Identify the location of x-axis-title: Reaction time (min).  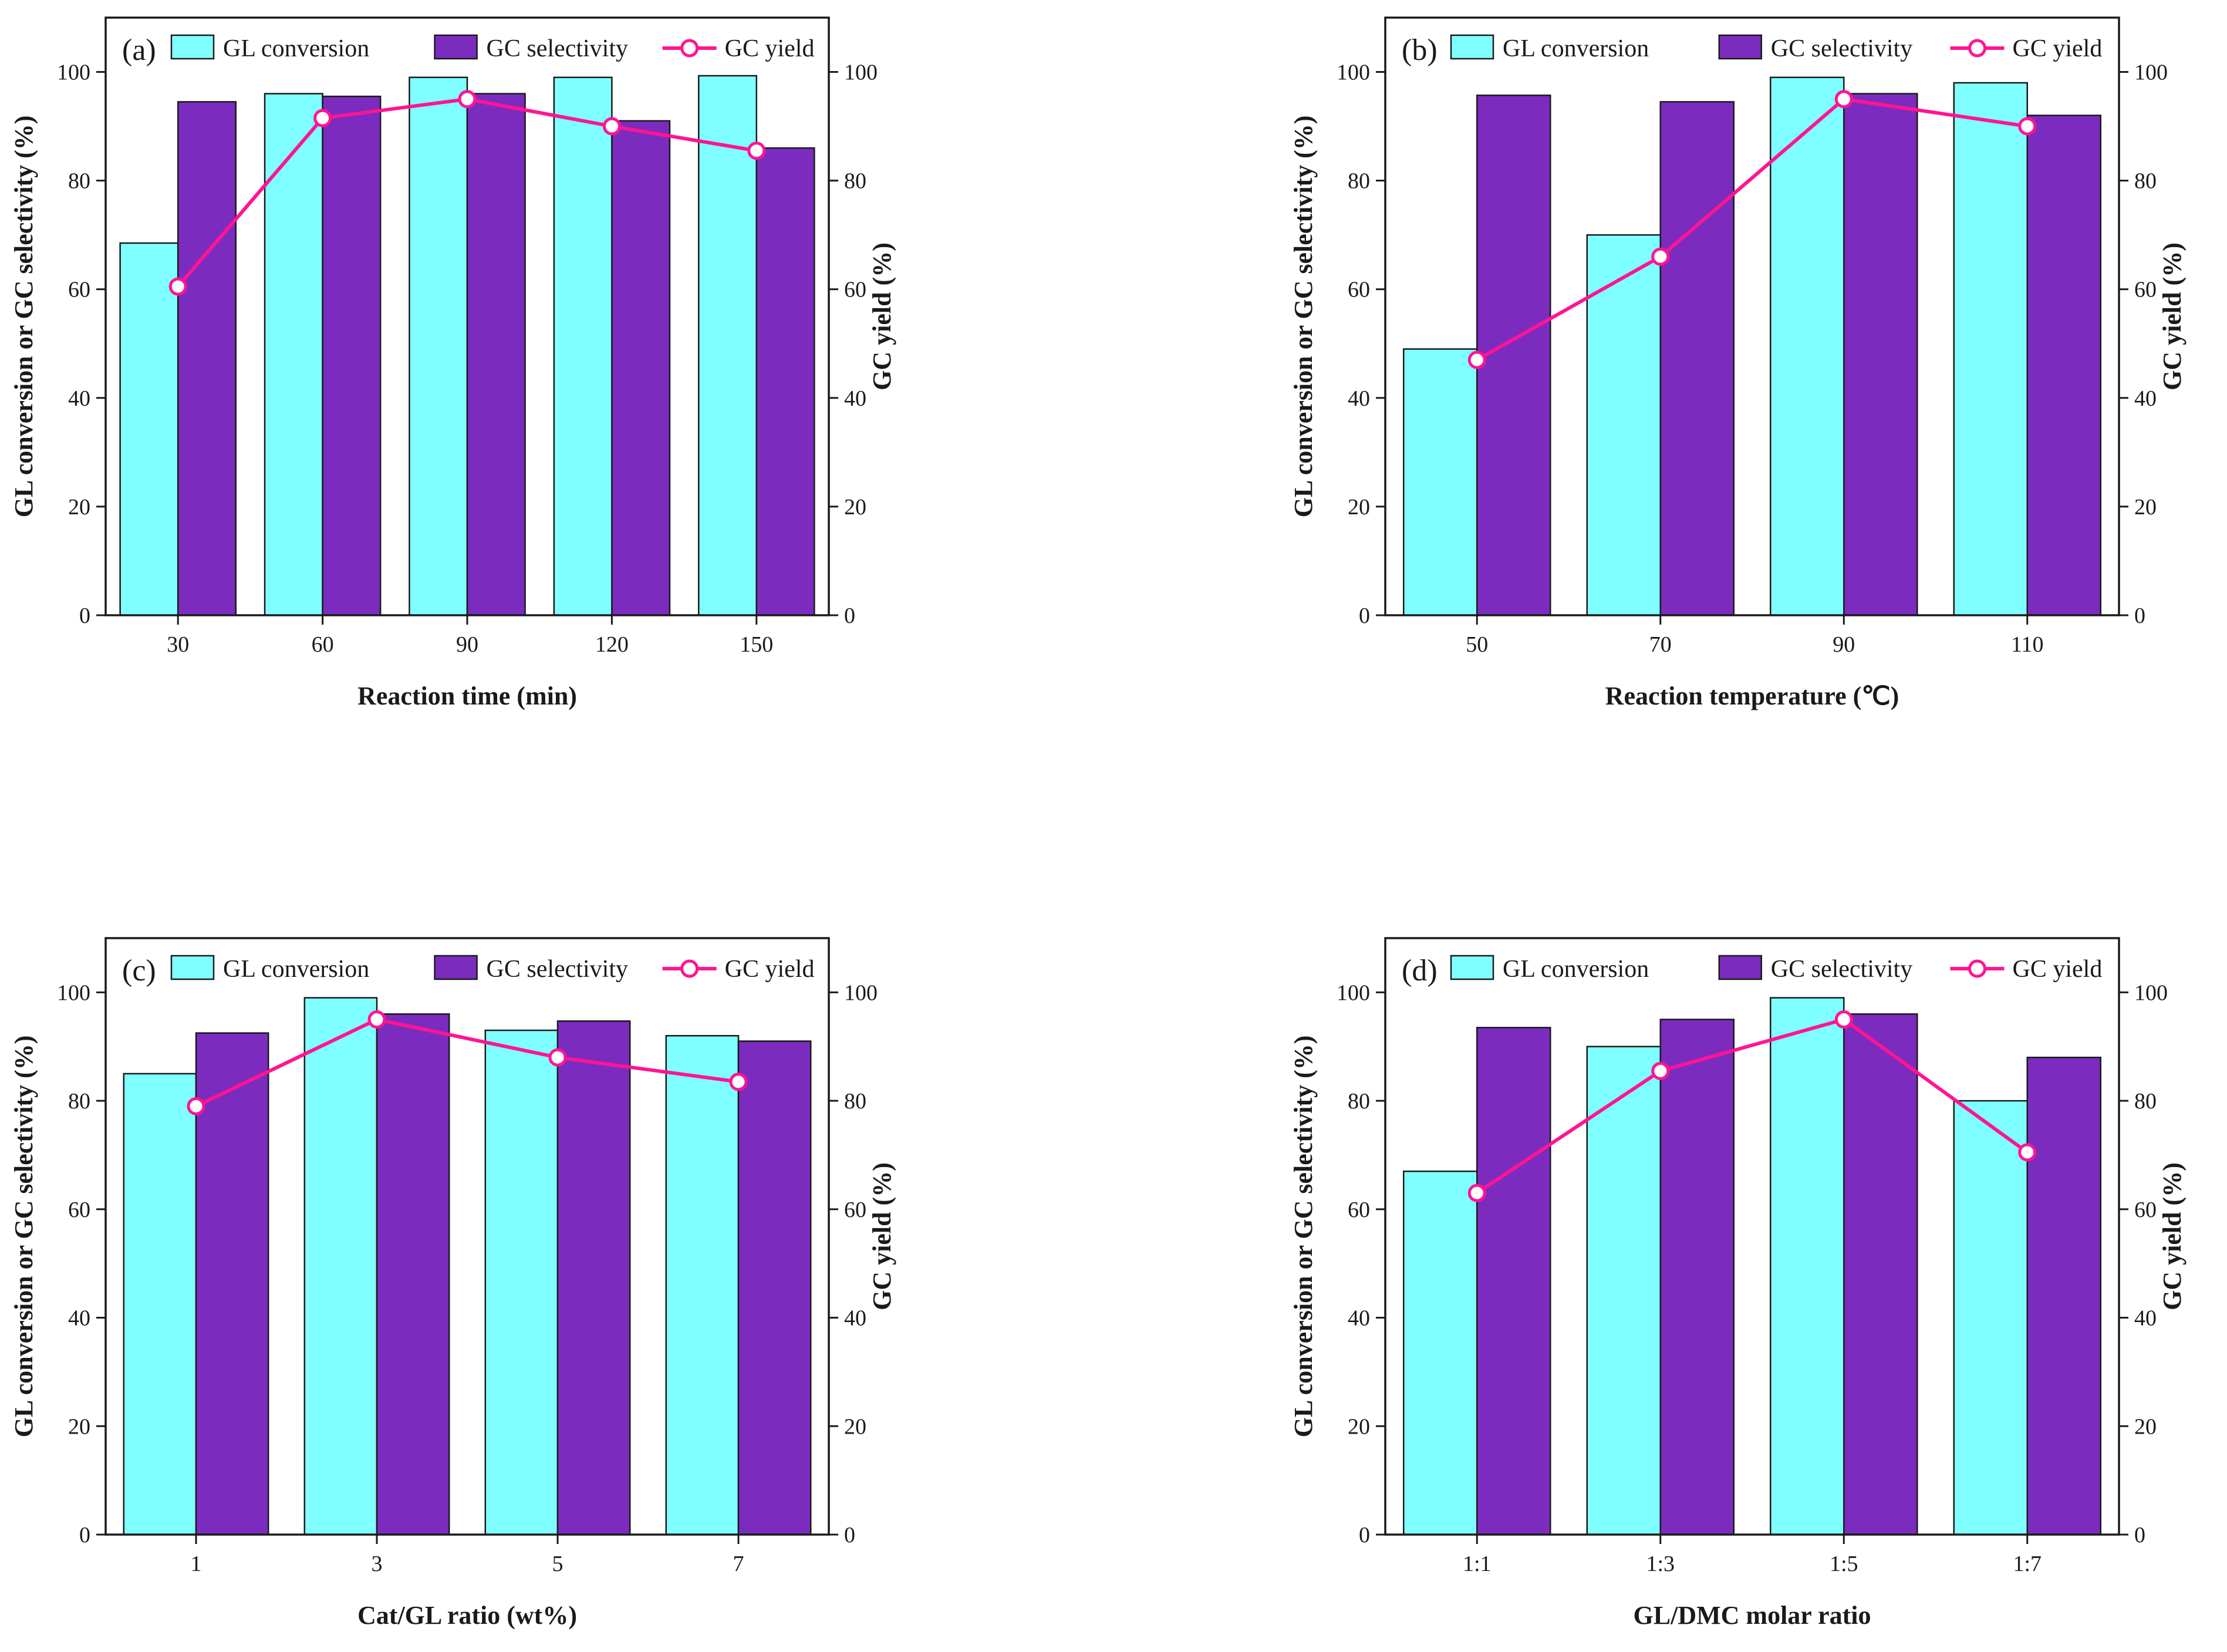
(467, 696).